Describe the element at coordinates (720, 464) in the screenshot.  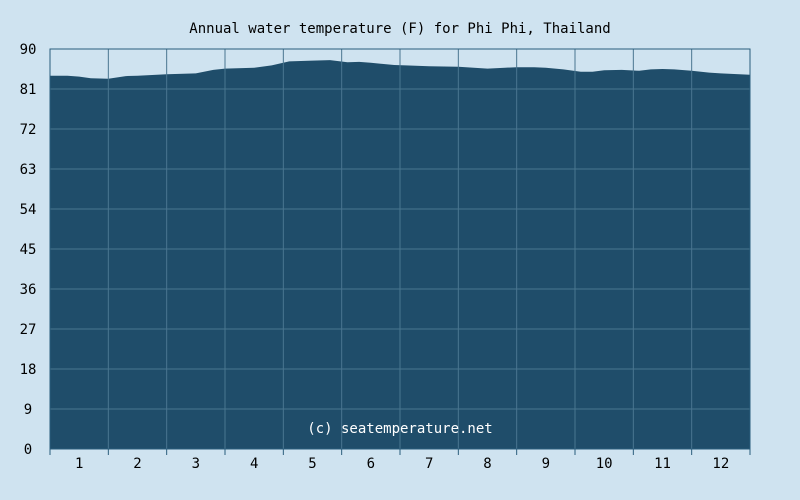
I see `x-tick-label: 12` at that location.